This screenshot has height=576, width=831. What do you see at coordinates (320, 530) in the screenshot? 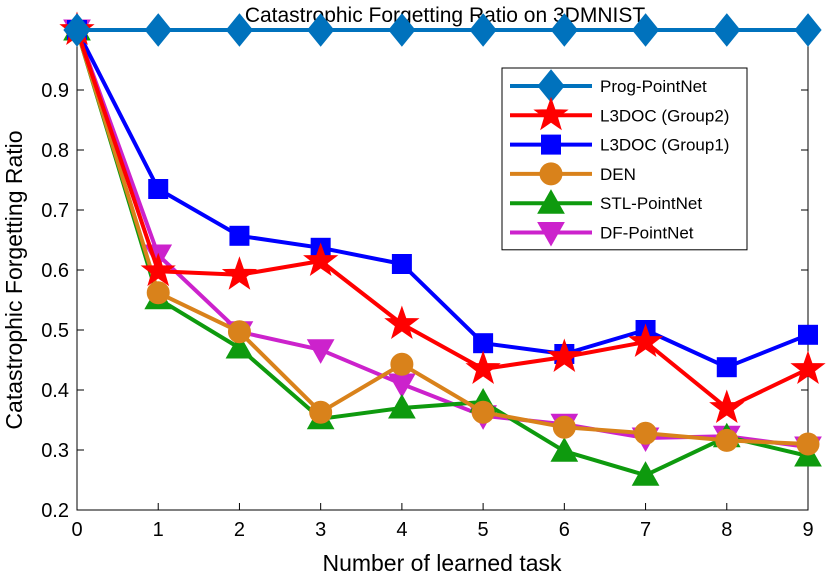
I see `x-tick-label: 3` at bounding box center [320, 530].